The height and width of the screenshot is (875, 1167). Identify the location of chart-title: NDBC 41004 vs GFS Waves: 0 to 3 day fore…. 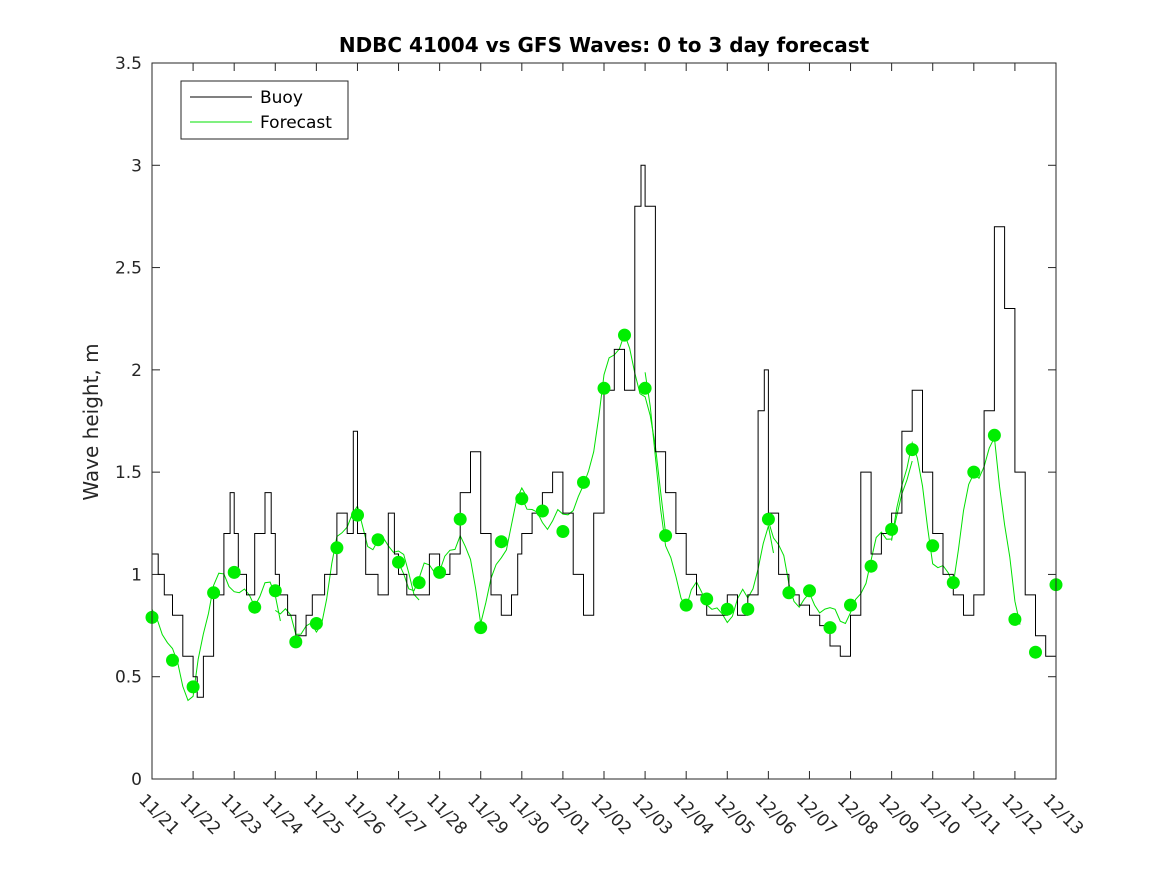
(604, 45).